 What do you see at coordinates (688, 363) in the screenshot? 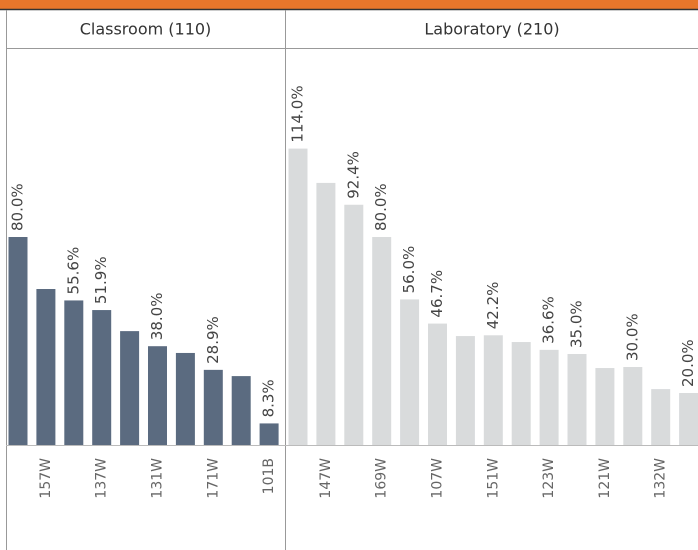
I see `value-label: 20.0%` at bounding box center [688, 363].